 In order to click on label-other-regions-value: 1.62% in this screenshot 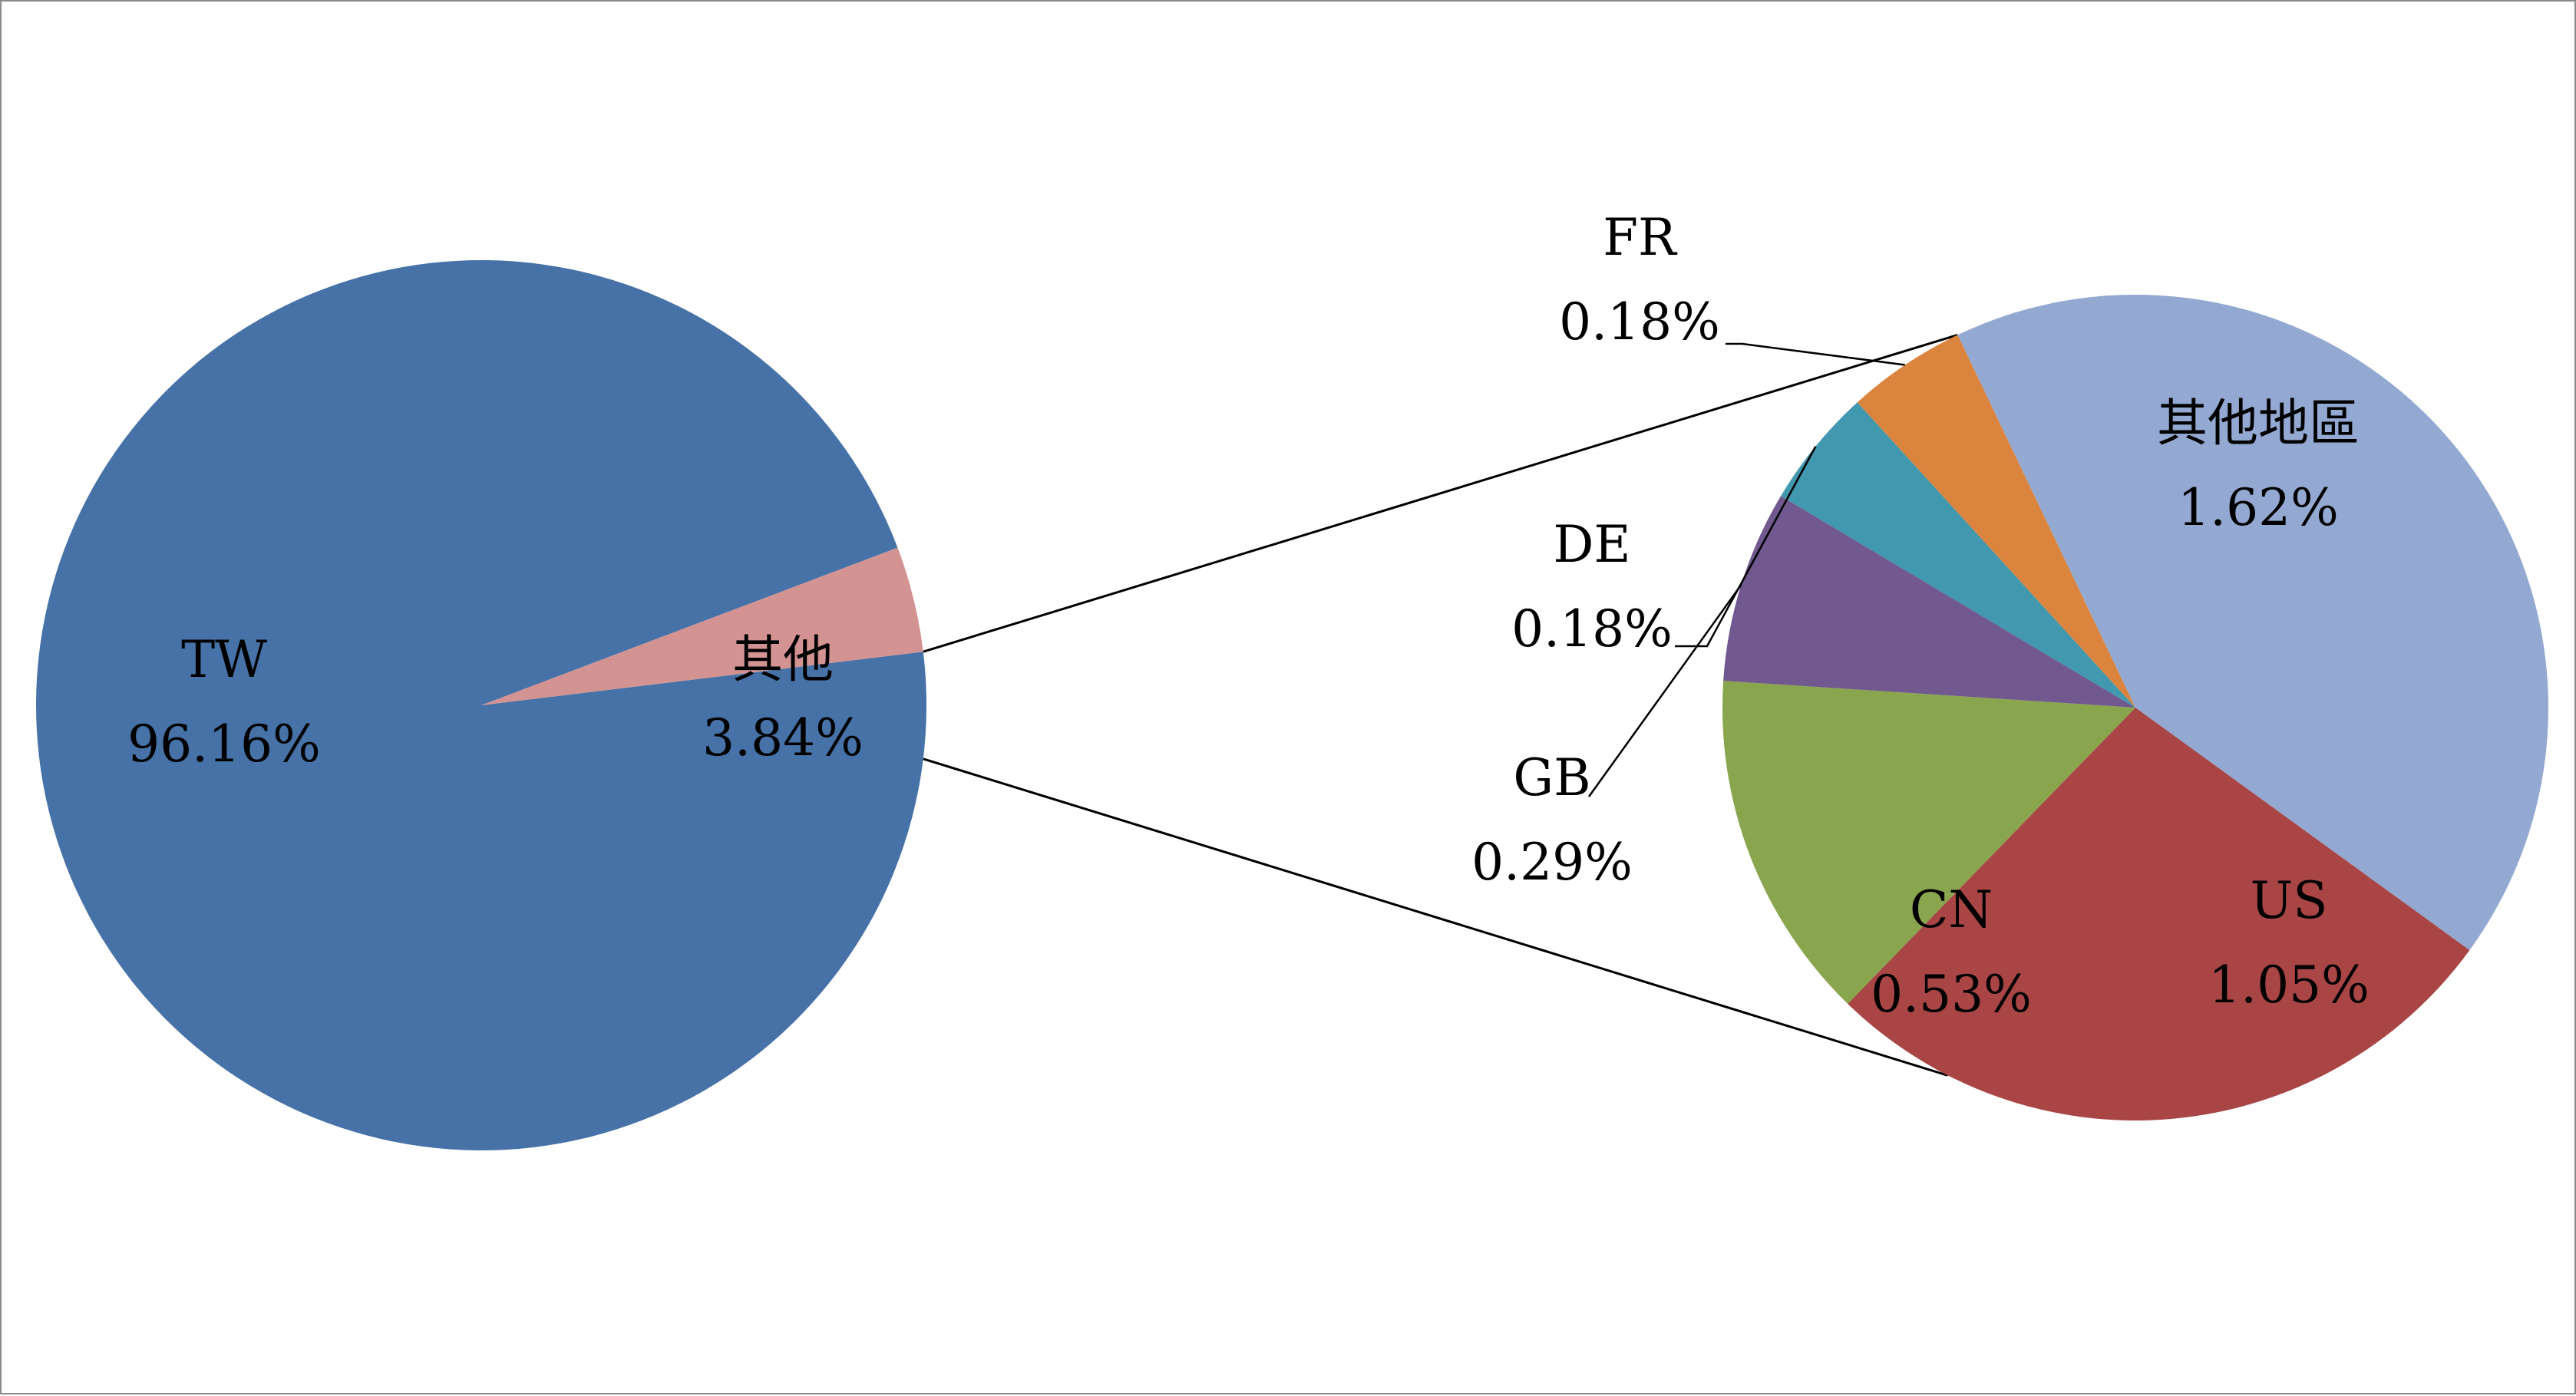, I will do `click(2258, 507)`.